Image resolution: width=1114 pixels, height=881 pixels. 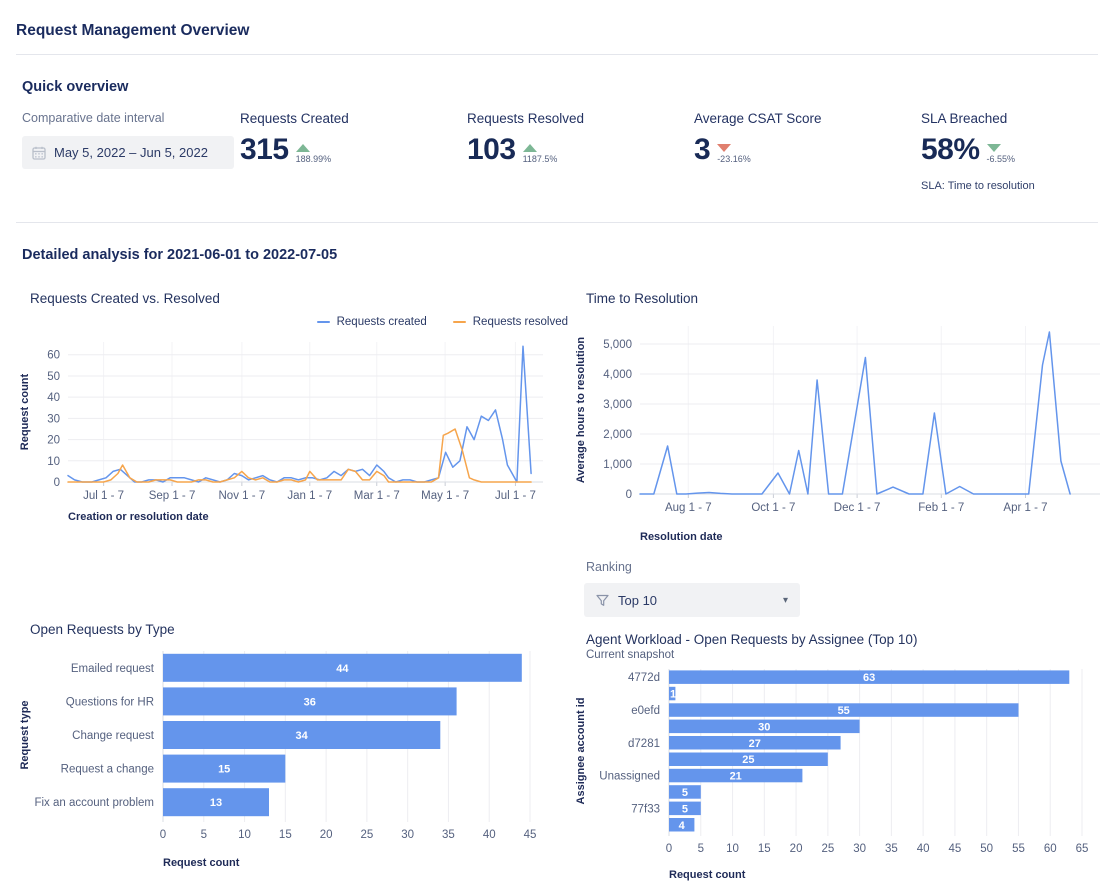 I want to click on svg-text: Request type, so click(x=25, y=734).